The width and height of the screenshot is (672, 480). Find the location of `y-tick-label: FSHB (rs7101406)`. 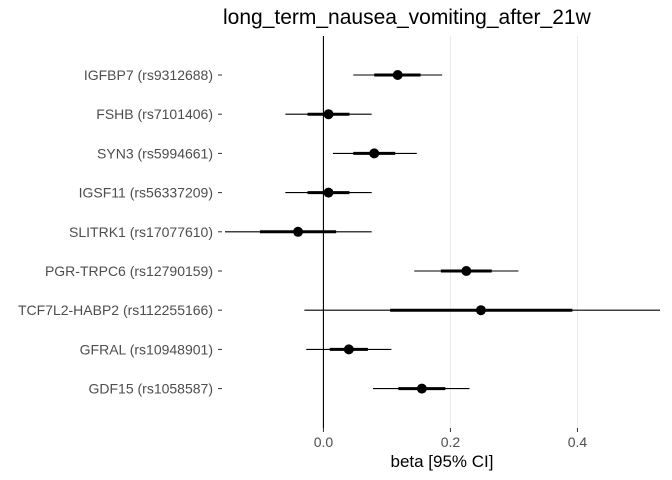

y-tick-label: FSHB (rs7101406) is located at coordinates (154, 114).